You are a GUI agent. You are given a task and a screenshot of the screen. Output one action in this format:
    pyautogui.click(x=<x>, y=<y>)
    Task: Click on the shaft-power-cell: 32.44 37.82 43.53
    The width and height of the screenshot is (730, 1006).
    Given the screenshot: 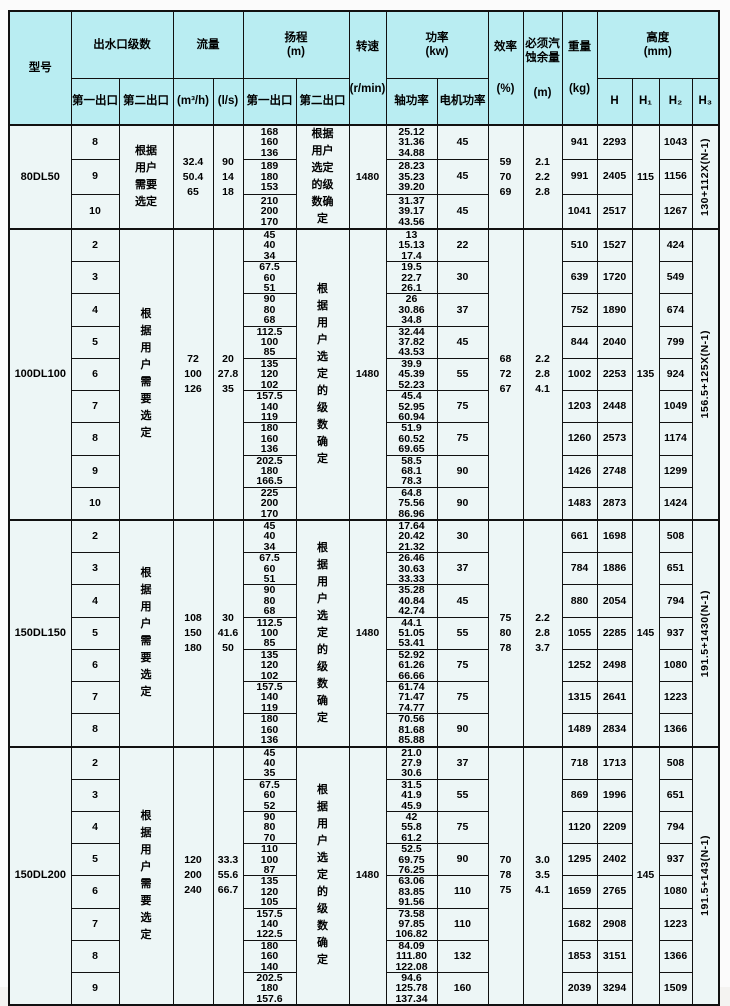 What is the action you would take?
    pyautogui.click(x=411, y=342)
    